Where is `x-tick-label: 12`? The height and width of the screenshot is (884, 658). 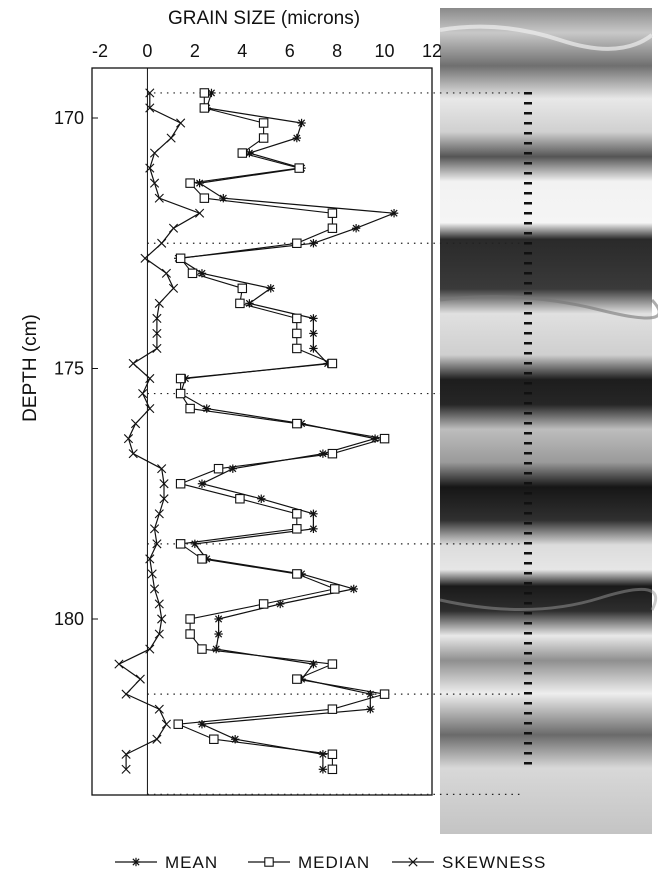
x-tick-label: 12 is located at coordinates (432, 51).